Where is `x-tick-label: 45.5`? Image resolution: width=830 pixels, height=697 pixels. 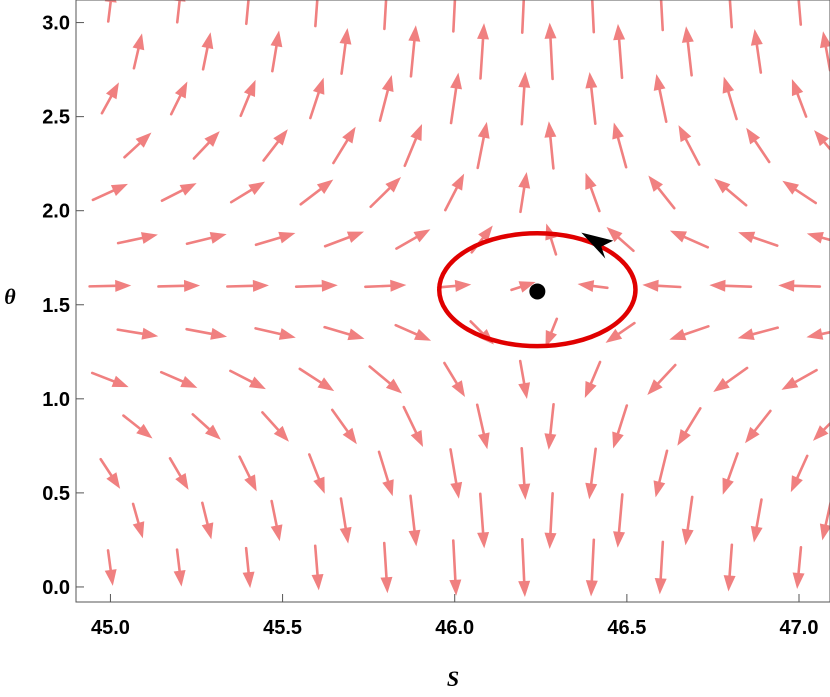
x-tick-label: 45.5 is located at coordinates (282, 628).